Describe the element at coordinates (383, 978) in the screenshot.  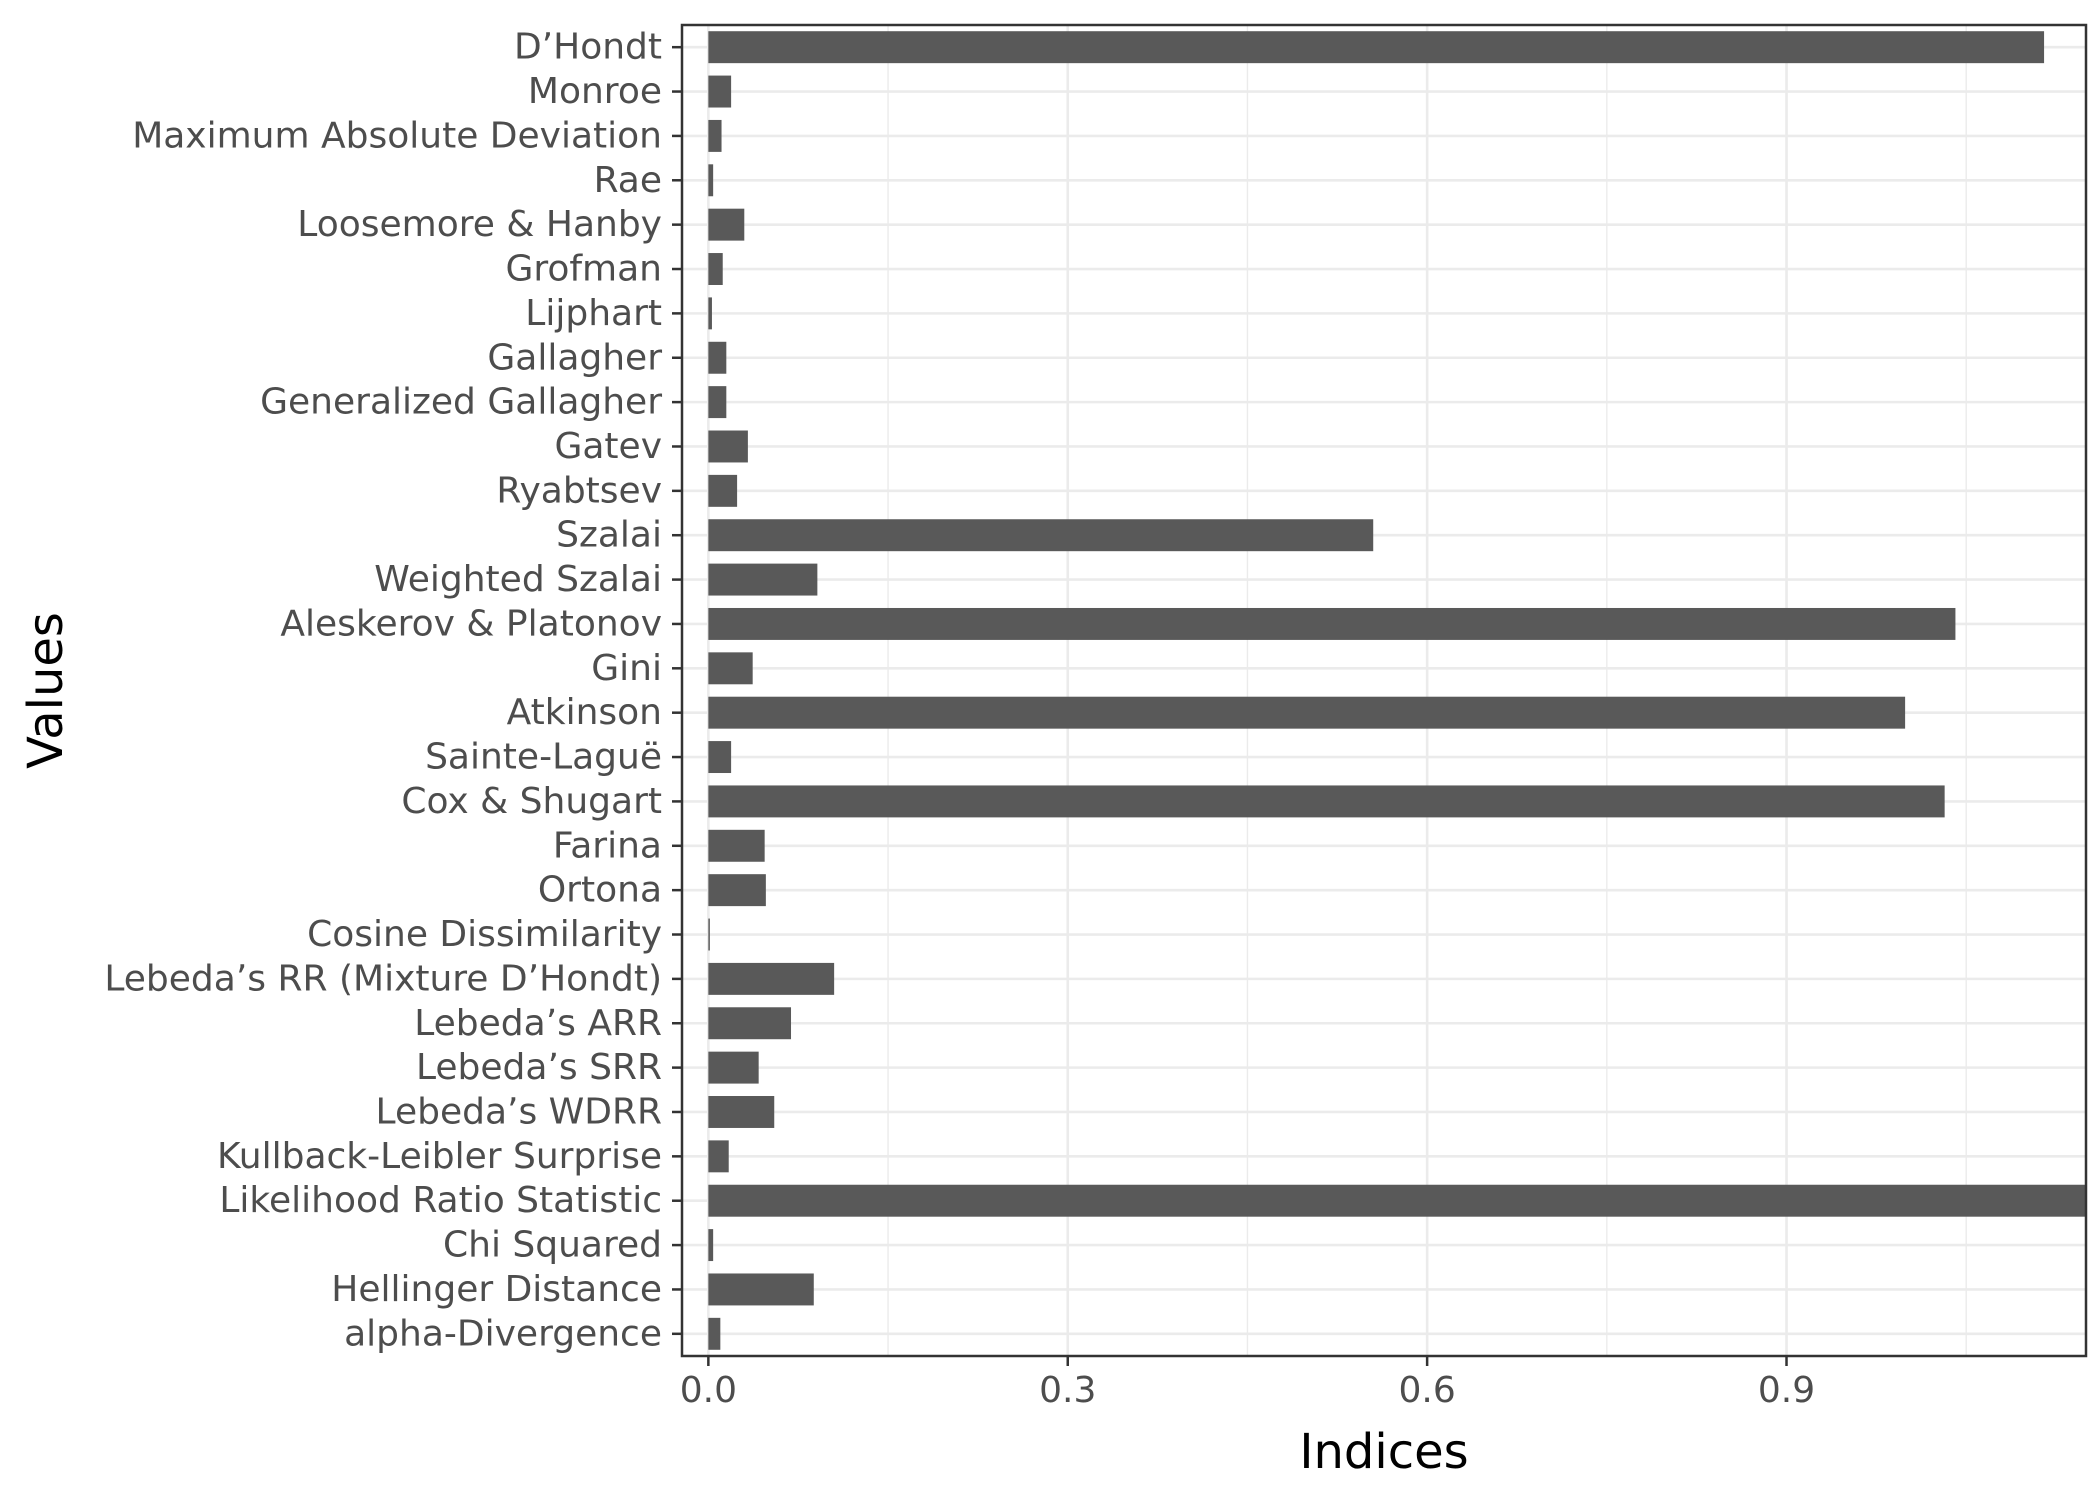
I see `y-tick-label: Lebeda’s RR (Mixture D’Hondt)` at that location.